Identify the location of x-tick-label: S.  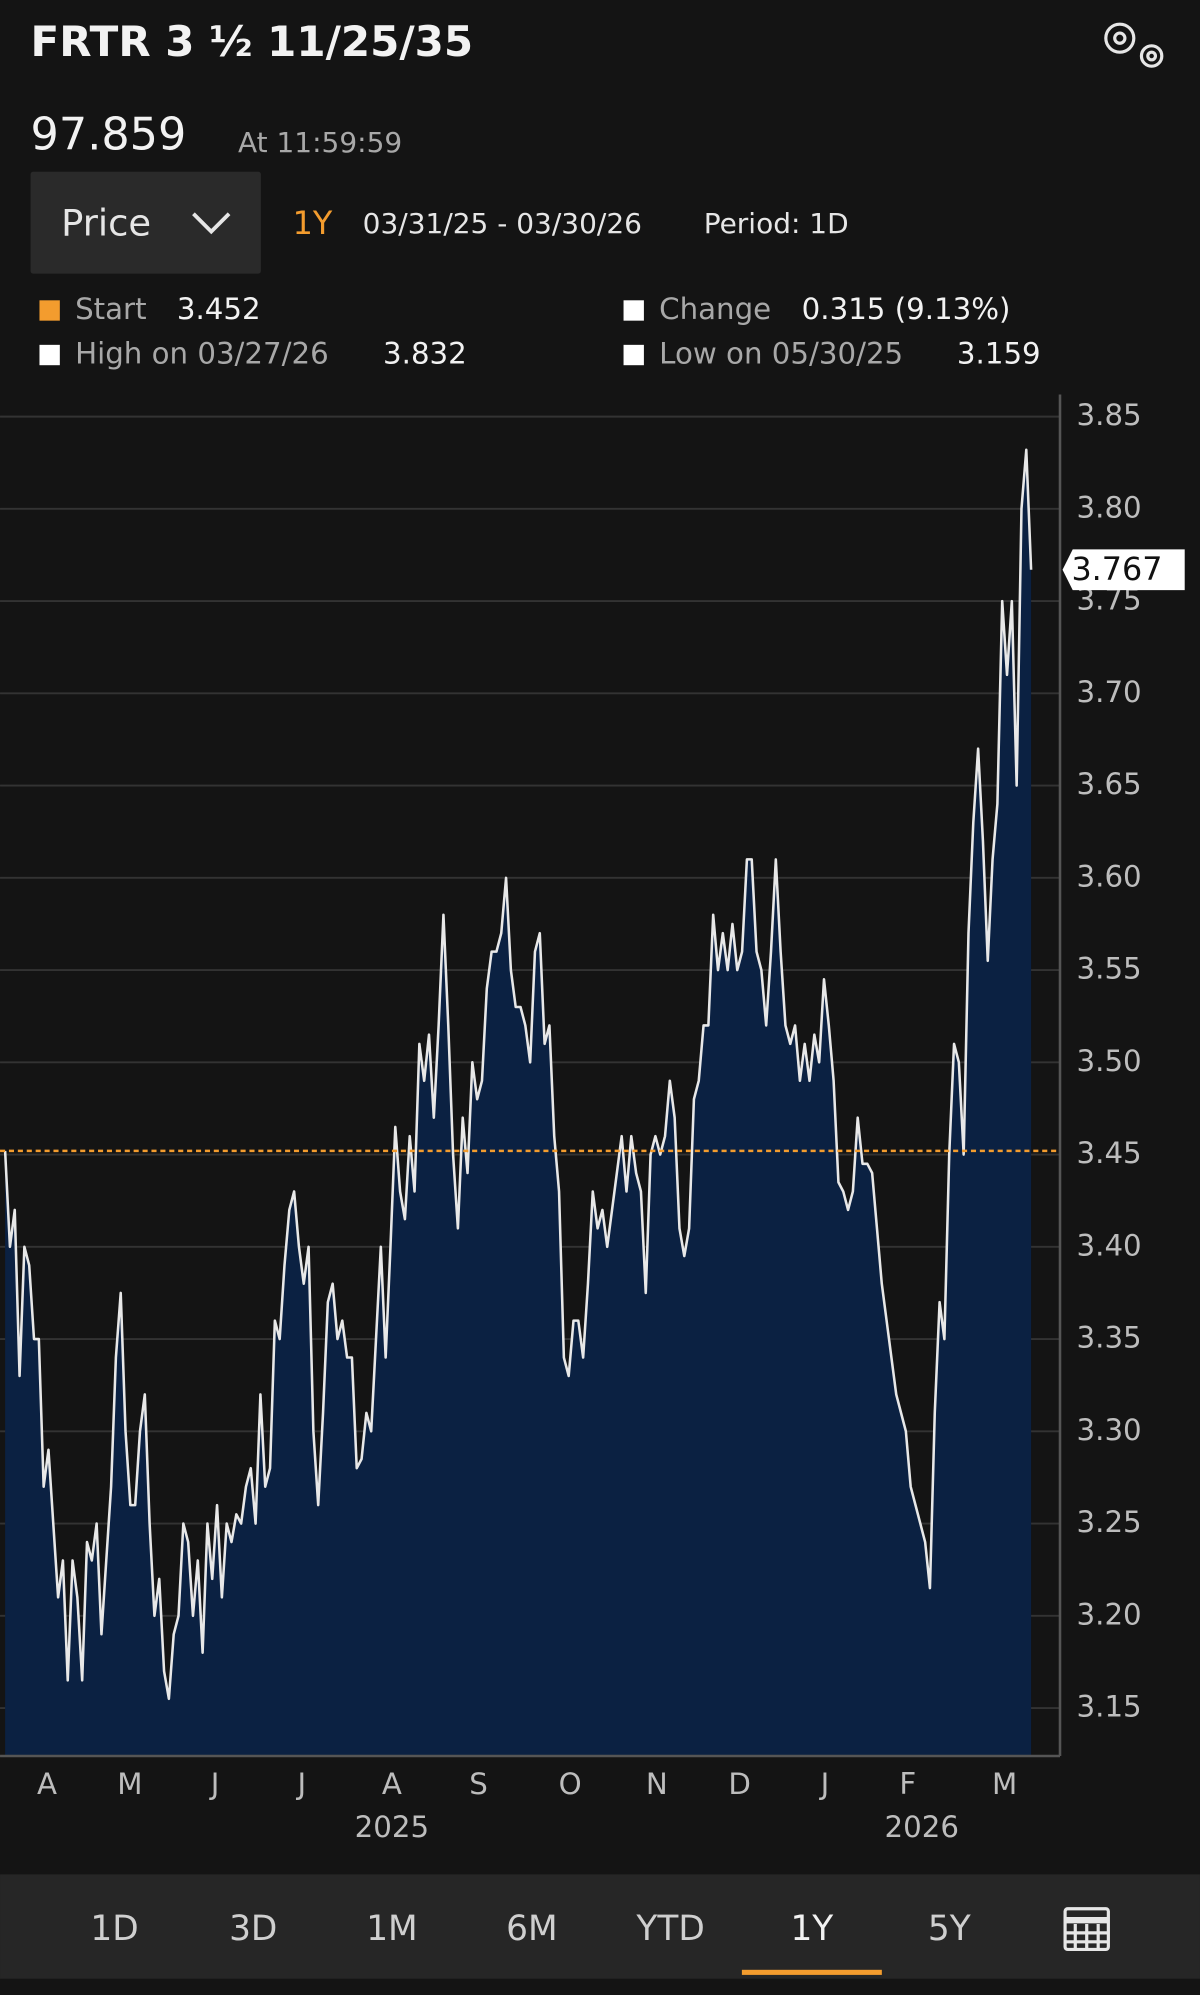
(478, 1784).